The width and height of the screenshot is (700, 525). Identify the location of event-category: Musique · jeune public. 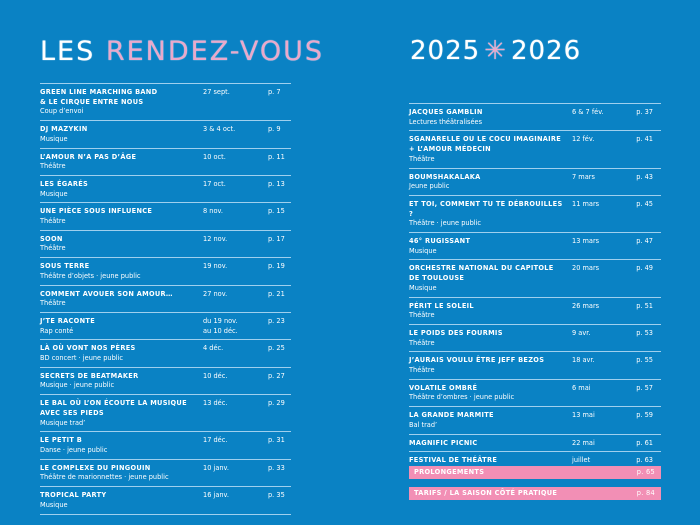
(77, 385).